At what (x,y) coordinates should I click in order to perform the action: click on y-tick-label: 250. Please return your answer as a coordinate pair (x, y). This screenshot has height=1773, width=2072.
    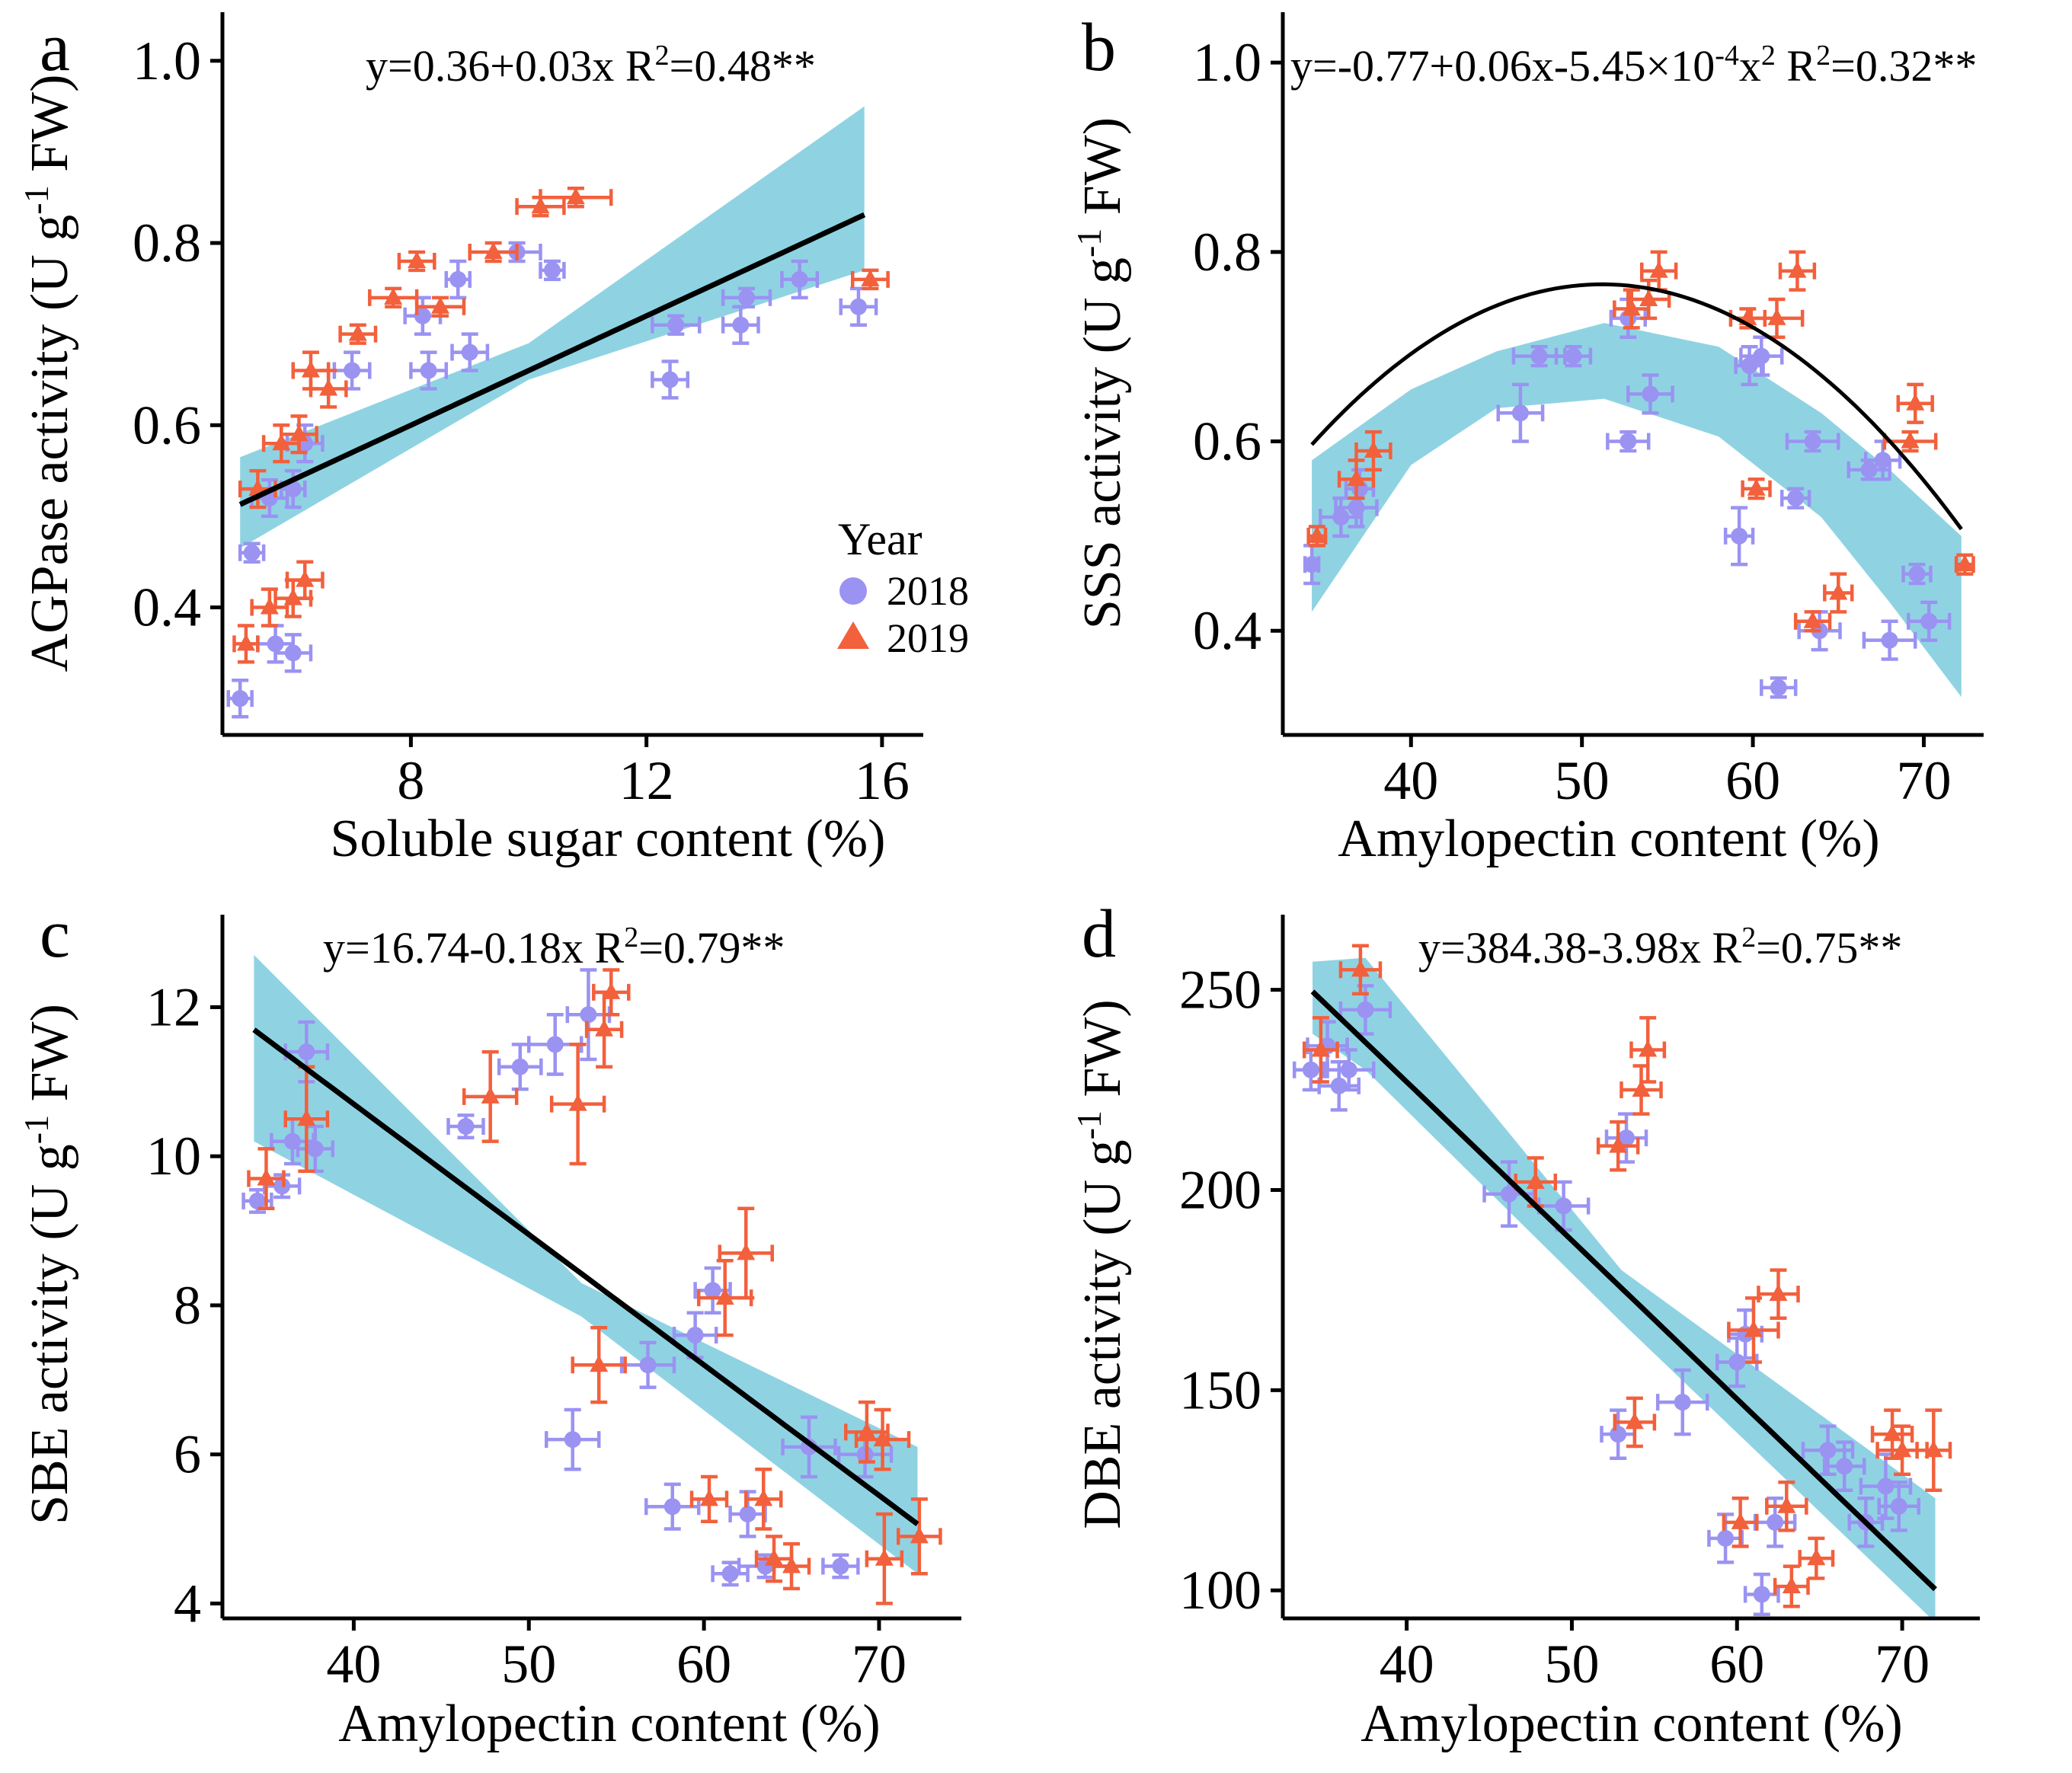
    Looking at the image, I should click on (1220, 990).